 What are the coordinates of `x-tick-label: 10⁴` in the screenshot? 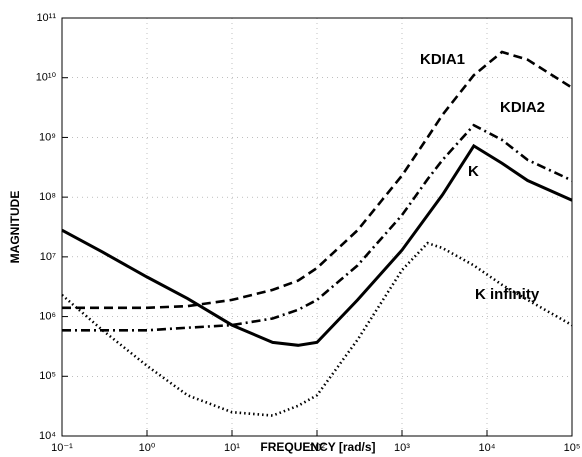 It's located at (487, 448).